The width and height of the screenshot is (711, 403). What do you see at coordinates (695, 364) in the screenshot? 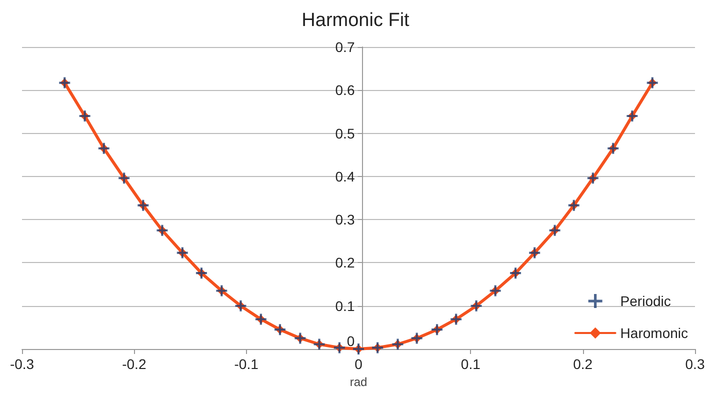
I see `x-tick-label: 0.3` at bounding box center [695, 364].